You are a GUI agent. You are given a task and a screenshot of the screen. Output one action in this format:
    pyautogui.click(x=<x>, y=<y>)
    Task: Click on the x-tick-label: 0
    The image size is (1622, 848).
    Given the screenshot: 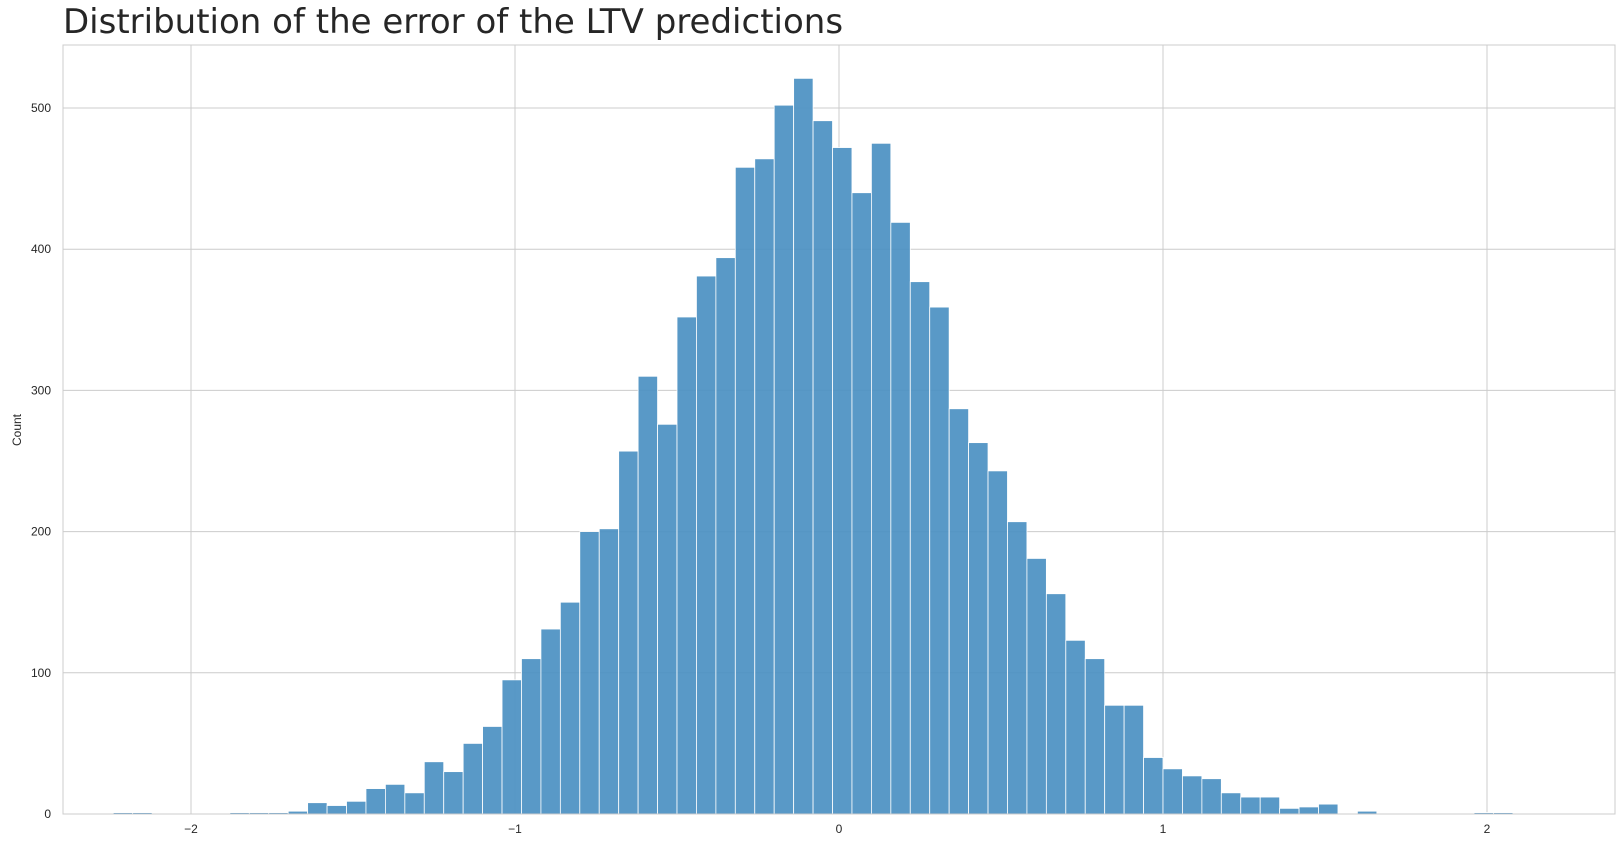 What is the action you would take?
    pyautogui.click(x=839, y=829)
    